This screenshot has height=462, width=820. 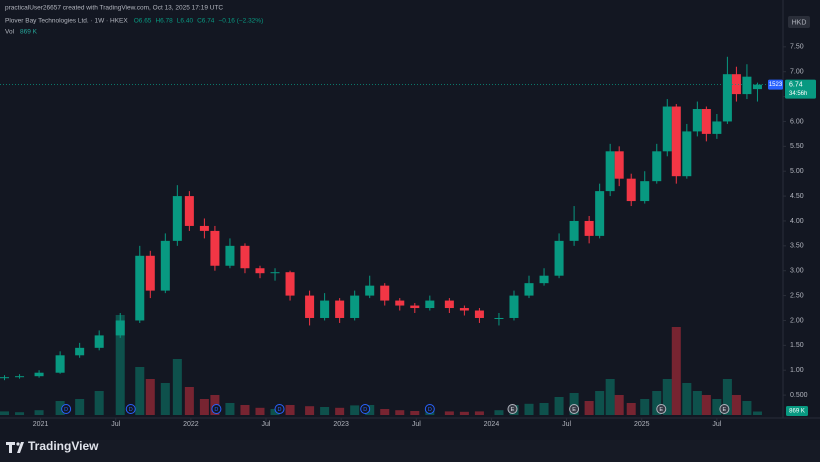 I want to click on currency: HKD, so click(x=799, y=22).